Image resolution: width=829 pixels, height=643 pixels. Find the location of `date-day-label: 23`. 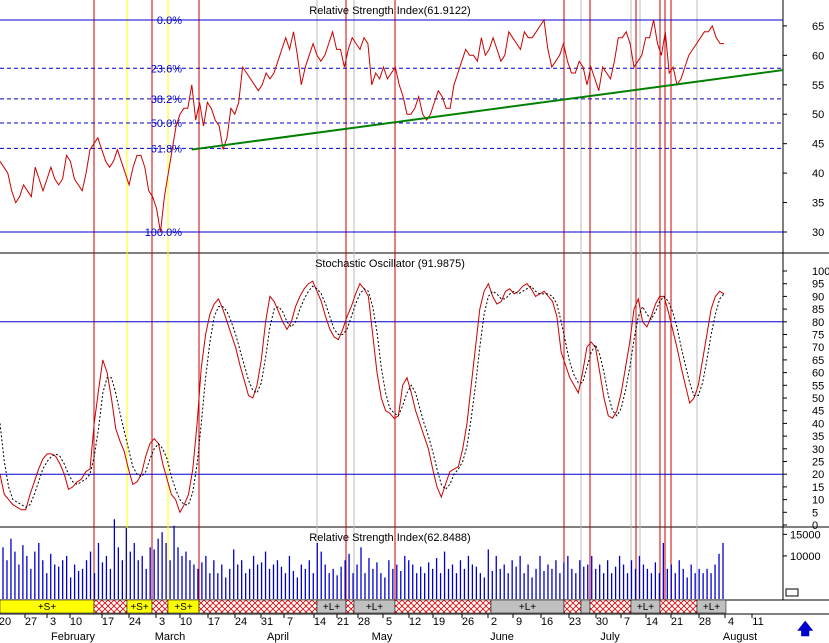

date-day-label: 23 is located at coordinates (575, 622).